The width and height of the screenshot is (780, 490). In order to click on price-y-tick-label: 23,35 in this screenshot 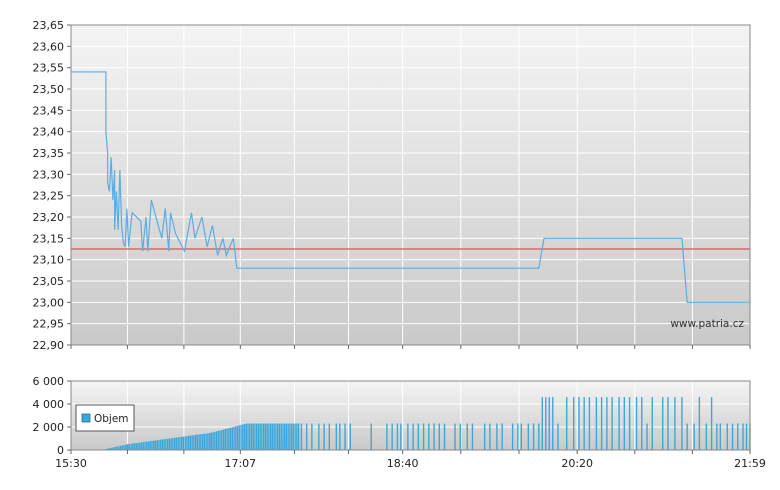, I will do `click(49, 153)`.